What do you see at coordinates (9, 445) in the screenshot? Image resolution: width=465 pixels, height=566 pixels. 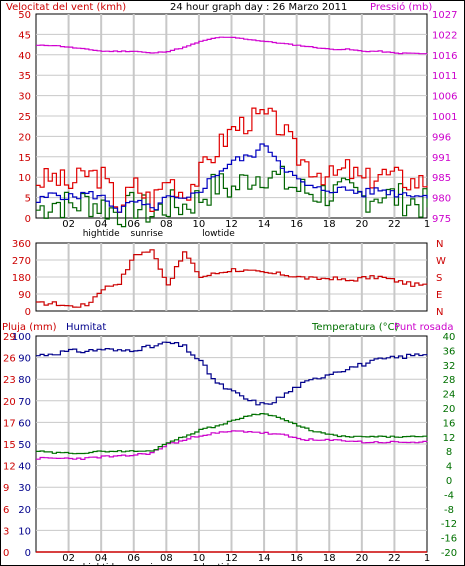 I see `rain-tick-label: 15` at bounding box center [9, 445].